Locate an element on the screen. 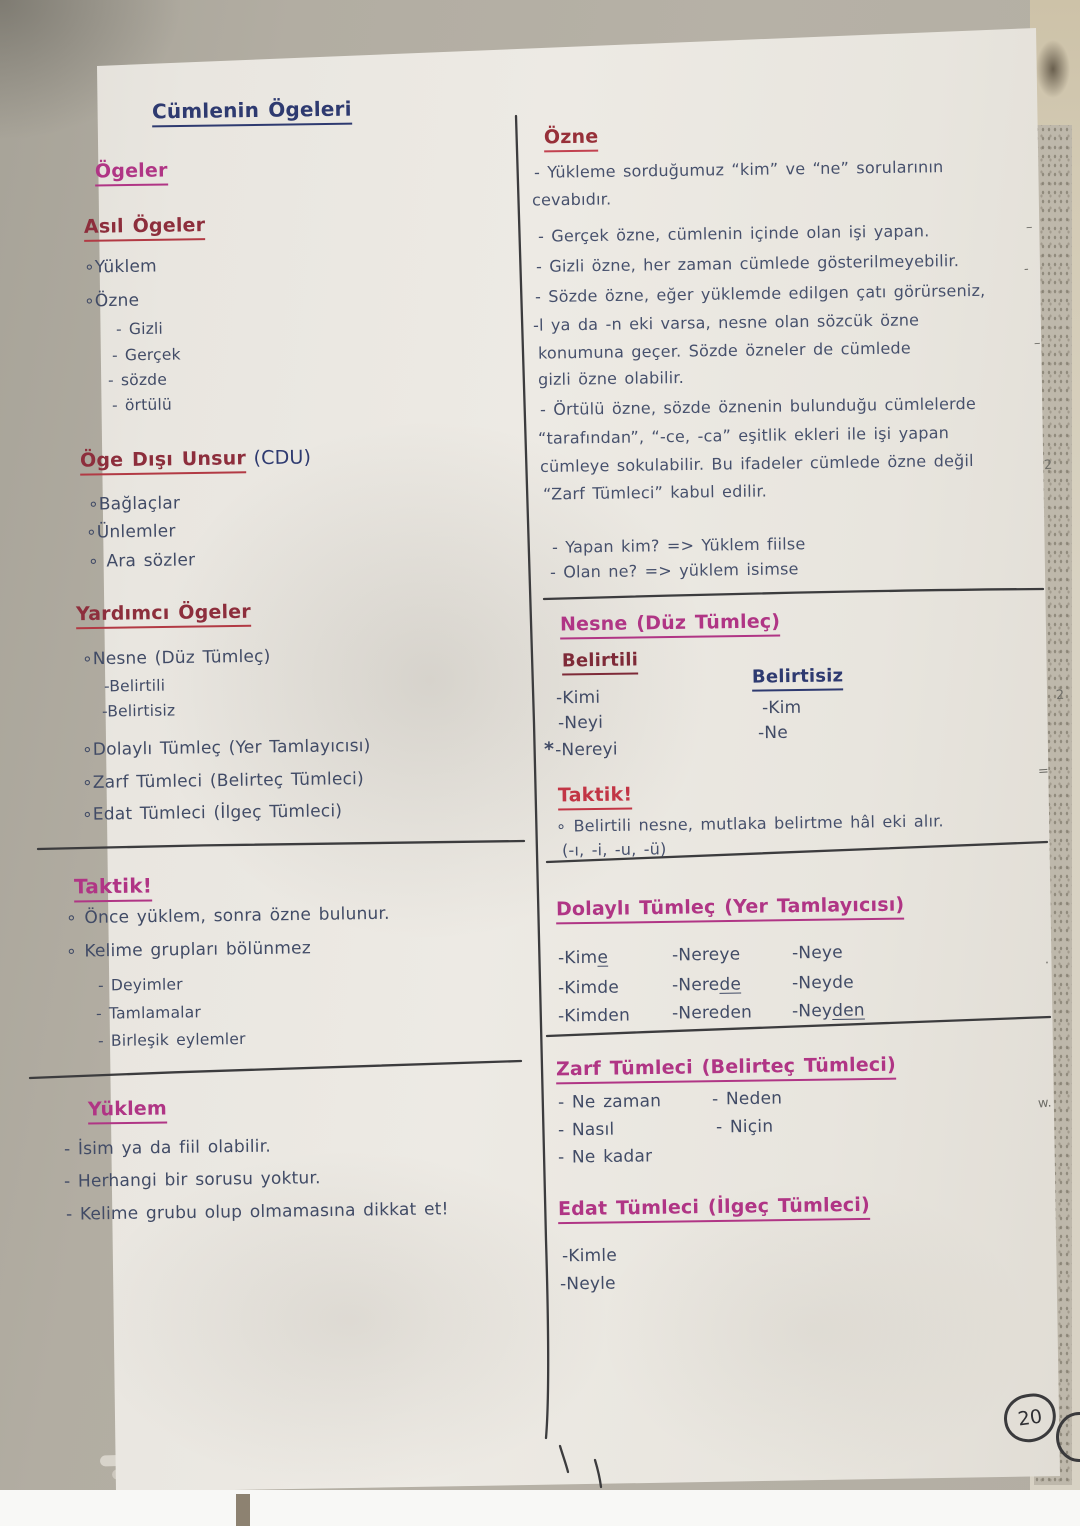 This screenshot has height=1526, width=1080. list-item: -Kim is located at coordinates (781, 708).